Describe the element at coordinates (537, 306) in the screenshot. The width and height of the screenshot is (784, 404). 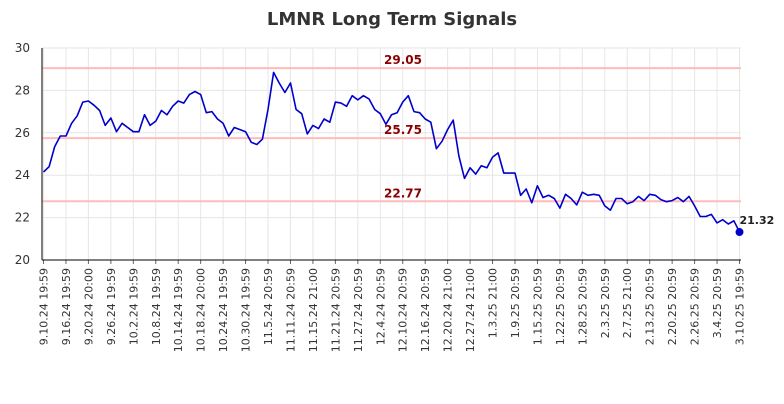
I see `x-tick-label: 1.15.25 20:59` at that location.